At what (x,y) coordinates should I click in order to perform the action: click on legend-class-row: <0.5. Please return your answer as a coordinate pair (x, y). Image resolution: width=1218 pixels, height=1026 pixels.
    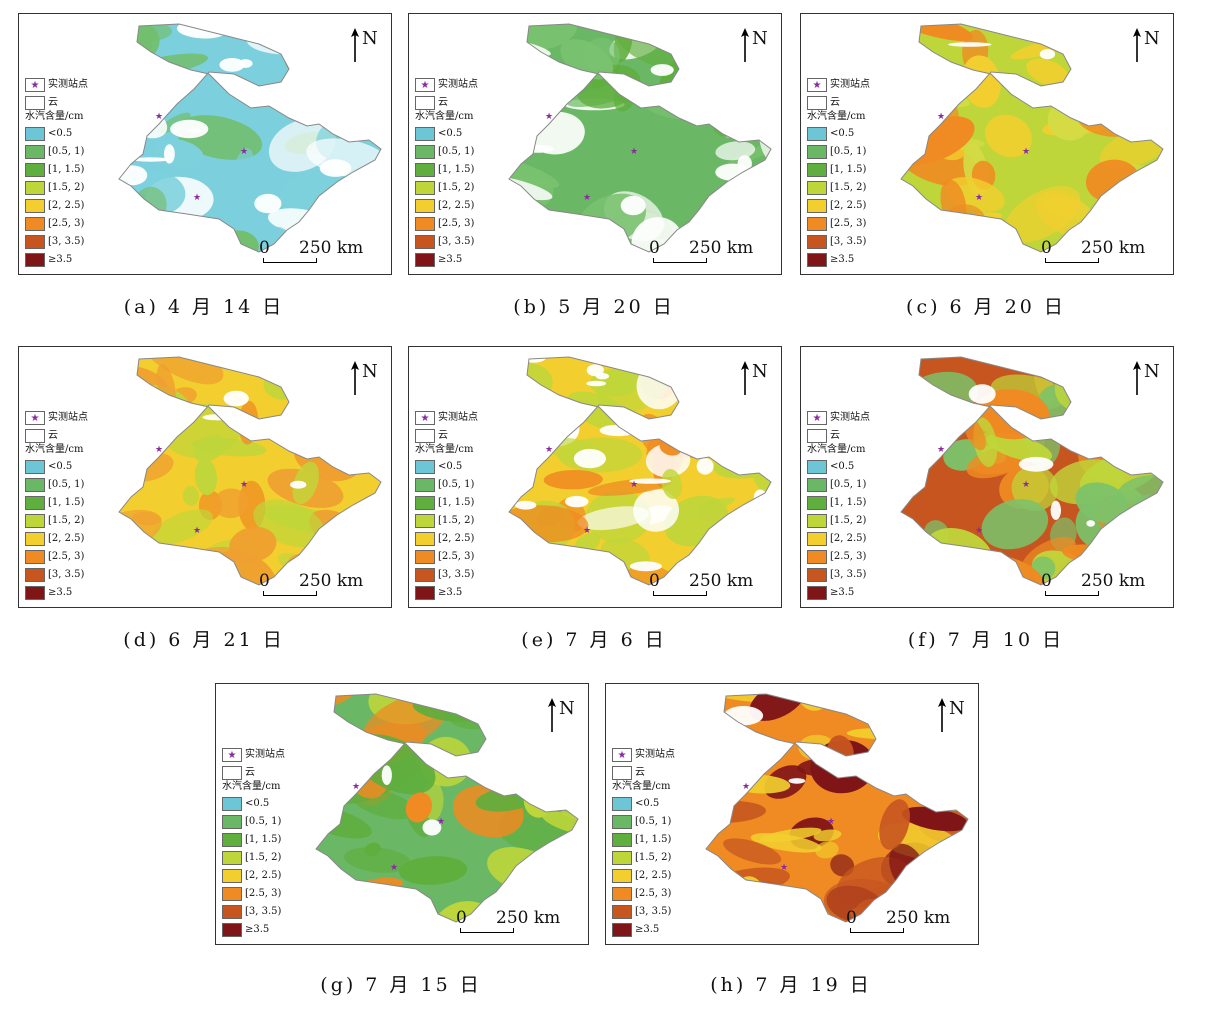
    Looking at the image, I should click on (463, 467).